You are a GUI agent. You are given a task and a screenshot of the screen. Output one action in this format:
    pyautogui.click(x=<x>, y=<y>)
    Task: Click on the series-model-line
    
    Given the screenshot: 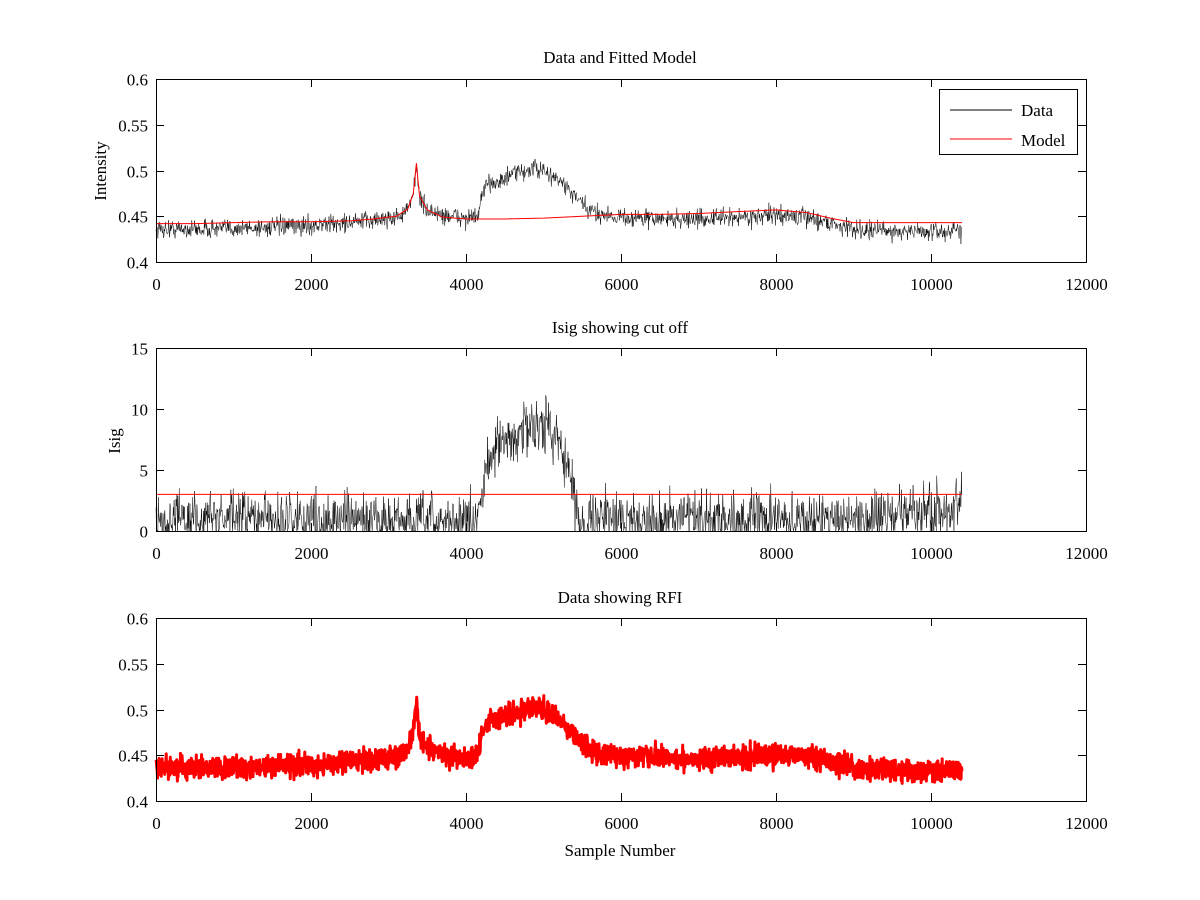 What is the action you would take?
    pyautogui.click(x=559, y=194)
    